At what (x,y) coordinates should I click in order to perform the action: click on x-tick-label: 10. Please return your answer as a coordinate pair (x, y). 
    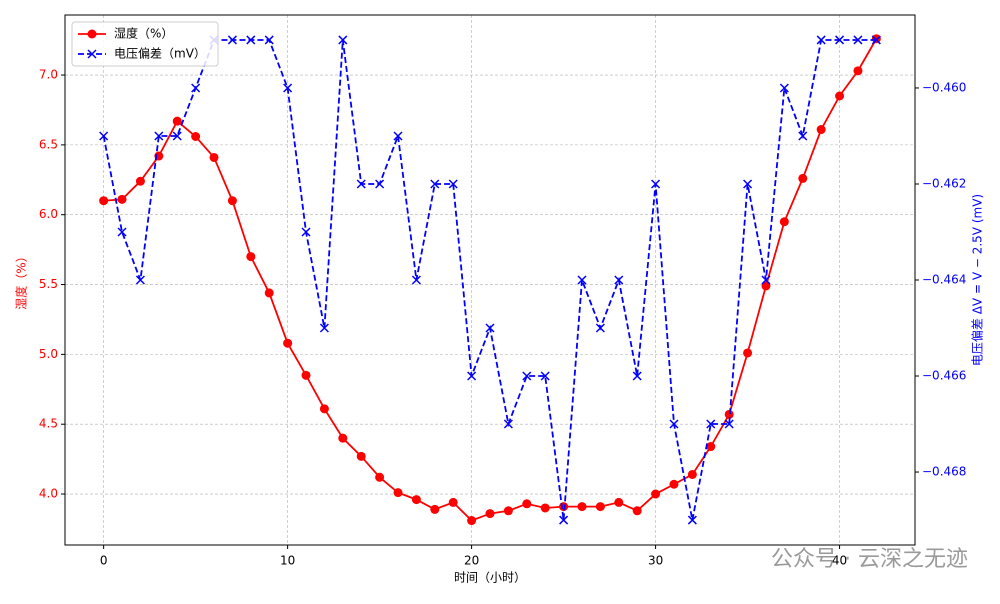
    Looking at the image, I should click on (287, 561).